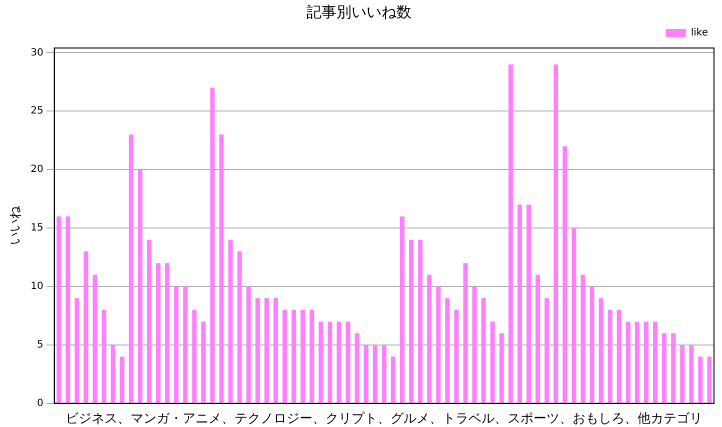  I want to click on y-tick-label: 10, so click(37, 286).